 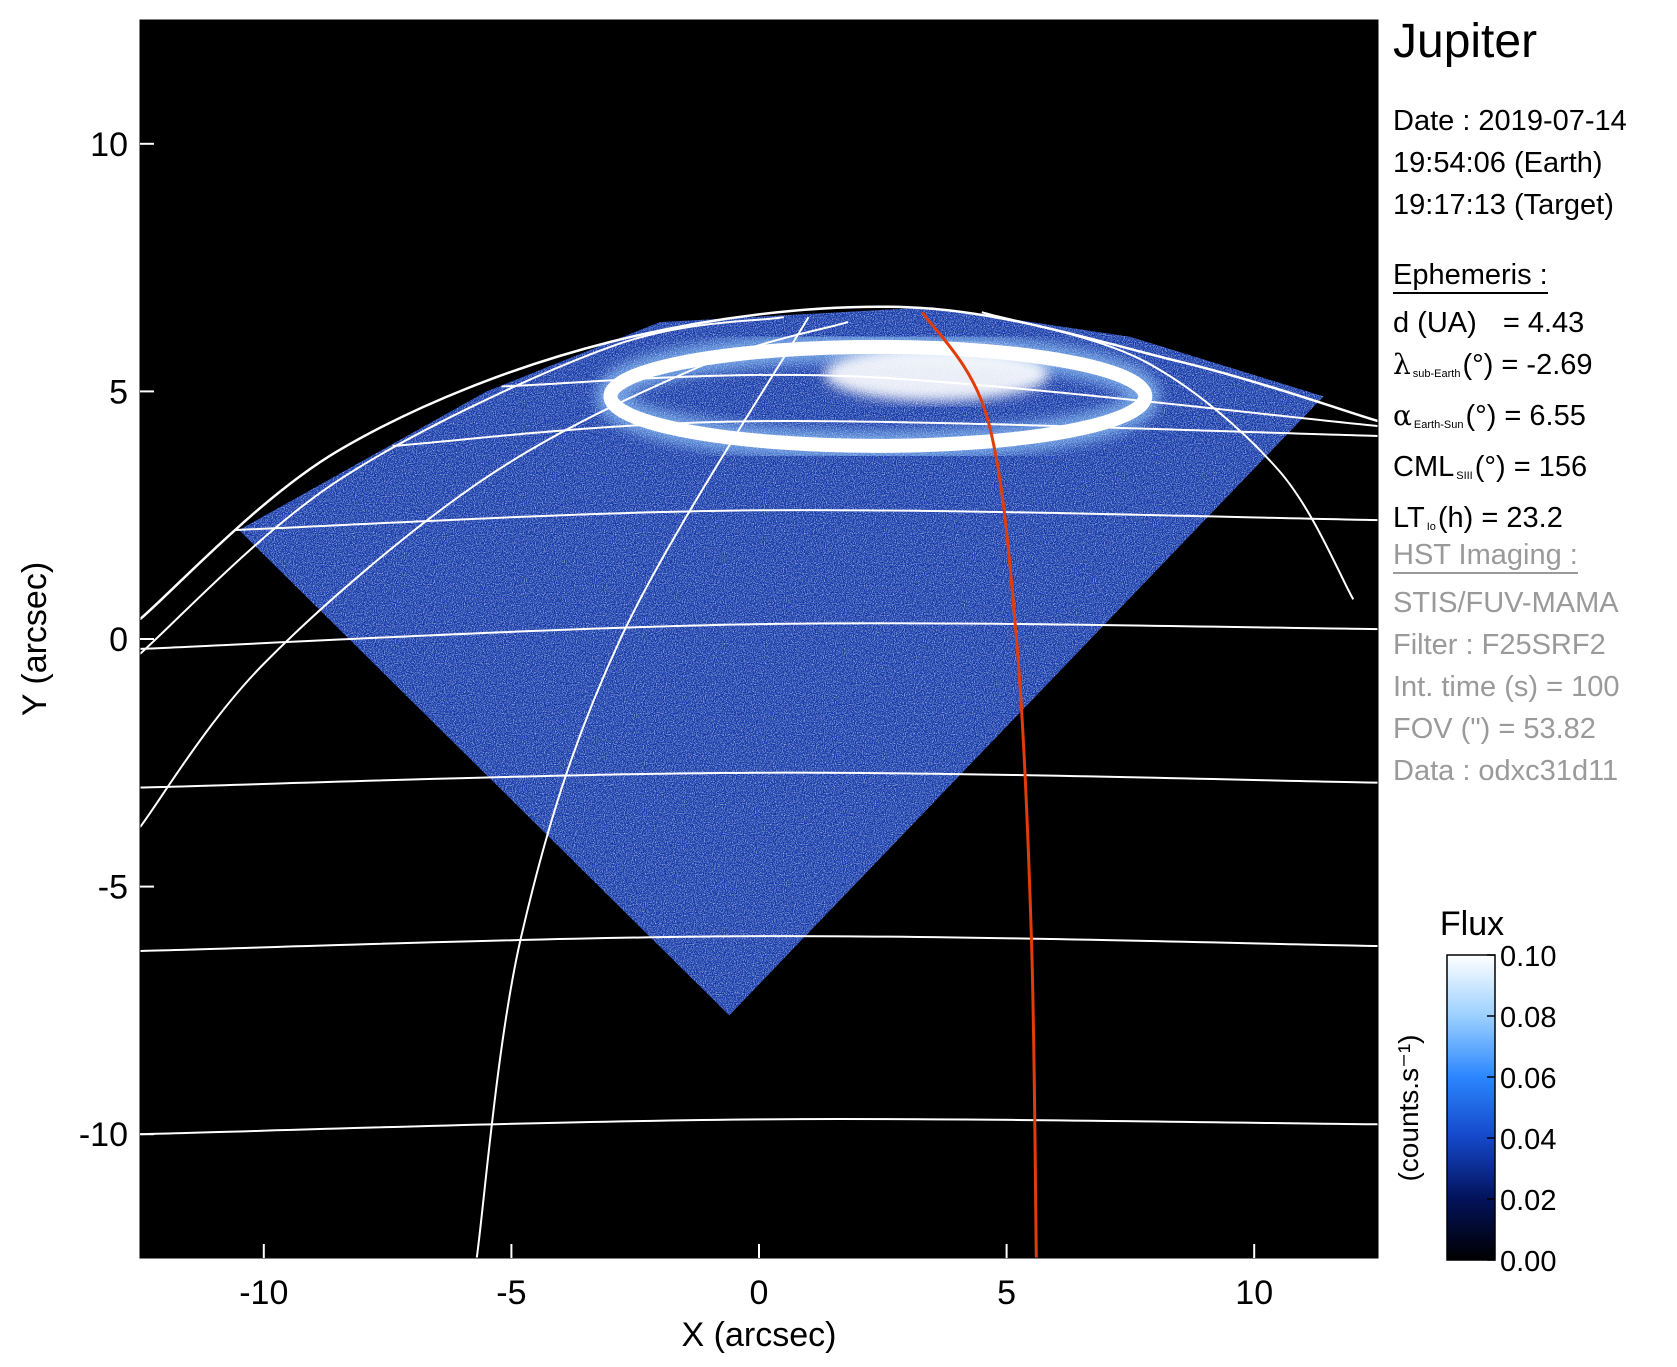 What do you see at coordinates (1402, 364) in the screenshot?
I see `lambda-symbol: λ` at bounding box center [1402, 364].